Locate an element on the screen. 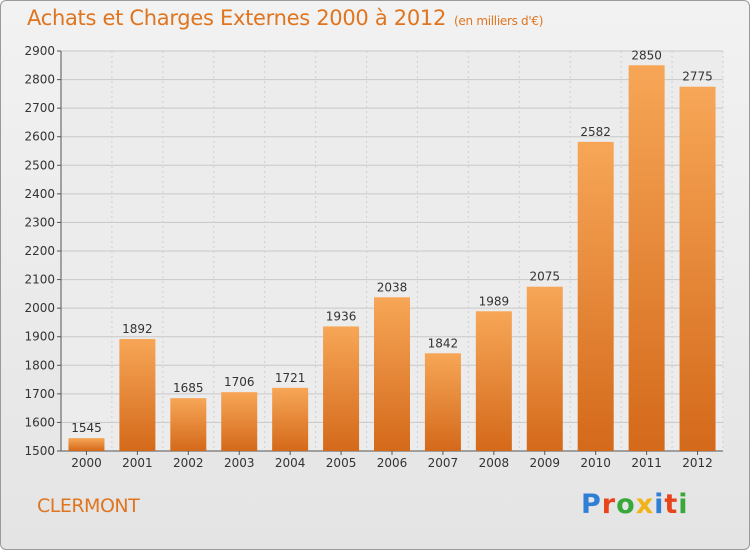 The image size is (750, 550). y-tick-label: 1800 is located at coordinates (39, 365).